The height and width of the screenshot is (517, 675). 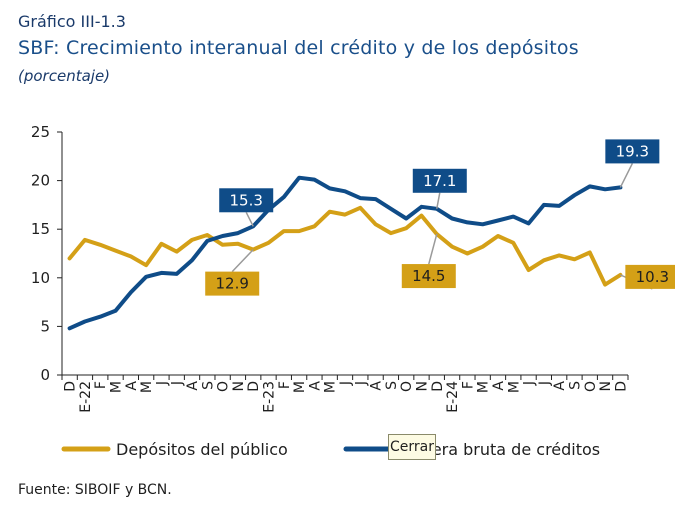 I want to click on legend-label: Depósitos del público, so click(x=202, y=449).